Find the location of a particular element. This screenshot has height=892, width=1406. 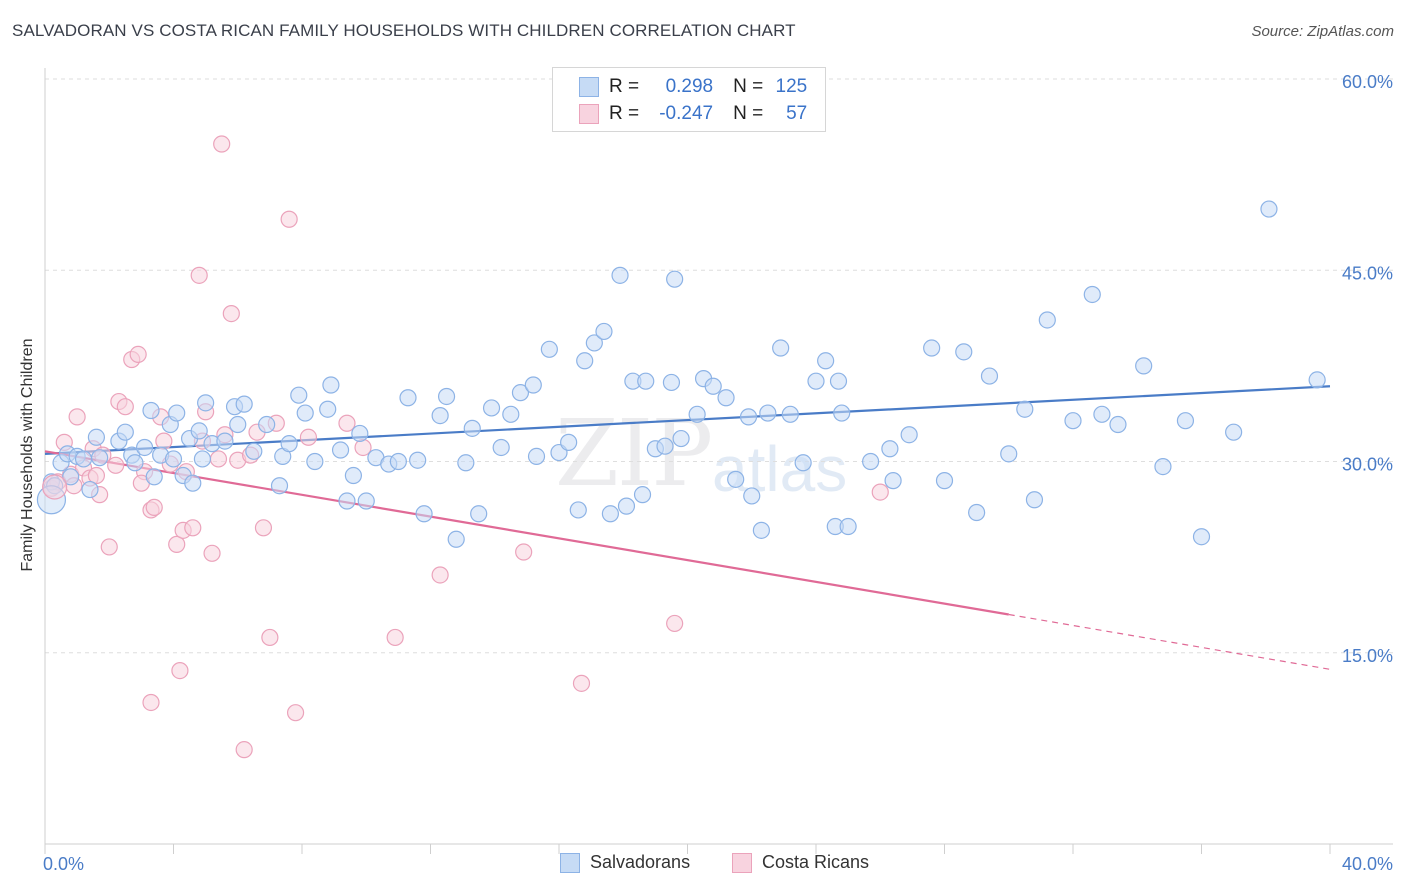

bottom-legend-swatch-costa-ricans is located at coordinates (742, 862).